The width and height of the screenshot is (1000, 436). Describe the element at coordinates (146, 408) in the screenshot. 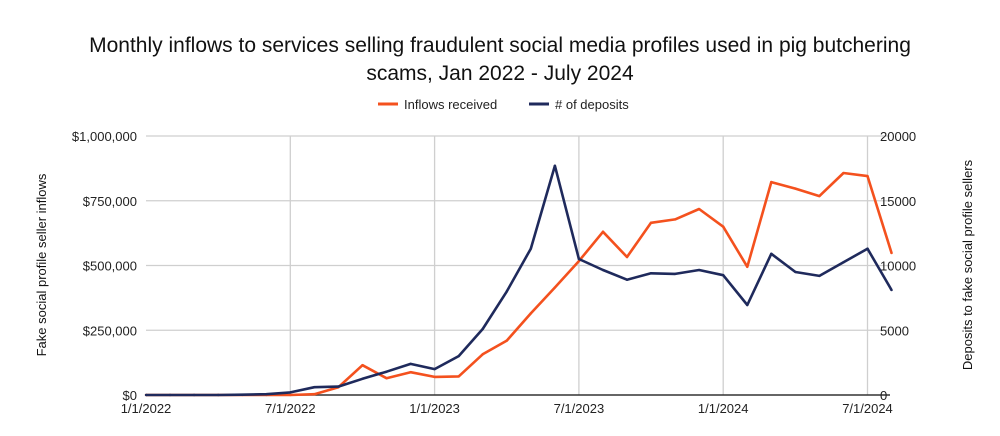

I see `x-tick-label: 1/1/2022` at that location.